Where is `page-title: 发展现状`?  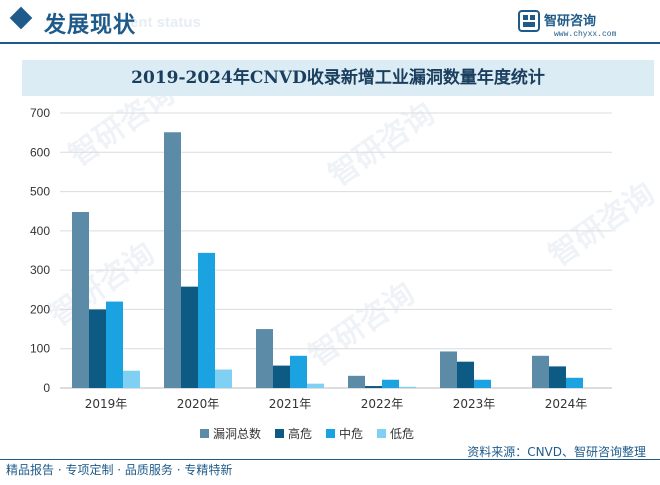 page-title: 发展现状 is located at coordinates (90, 25).